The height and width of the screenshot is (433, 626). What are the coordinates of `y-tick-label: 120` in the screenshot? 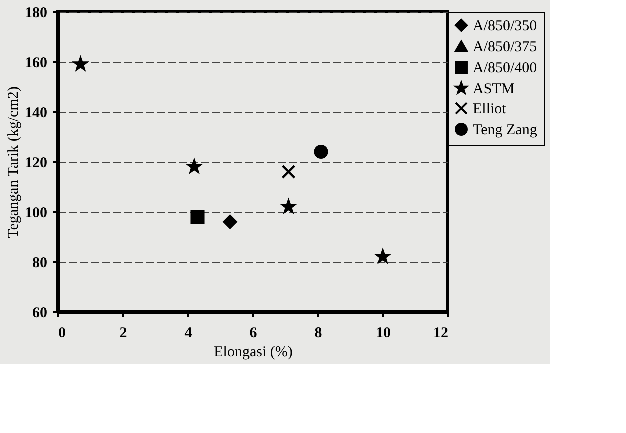 It's located at (36, 164).